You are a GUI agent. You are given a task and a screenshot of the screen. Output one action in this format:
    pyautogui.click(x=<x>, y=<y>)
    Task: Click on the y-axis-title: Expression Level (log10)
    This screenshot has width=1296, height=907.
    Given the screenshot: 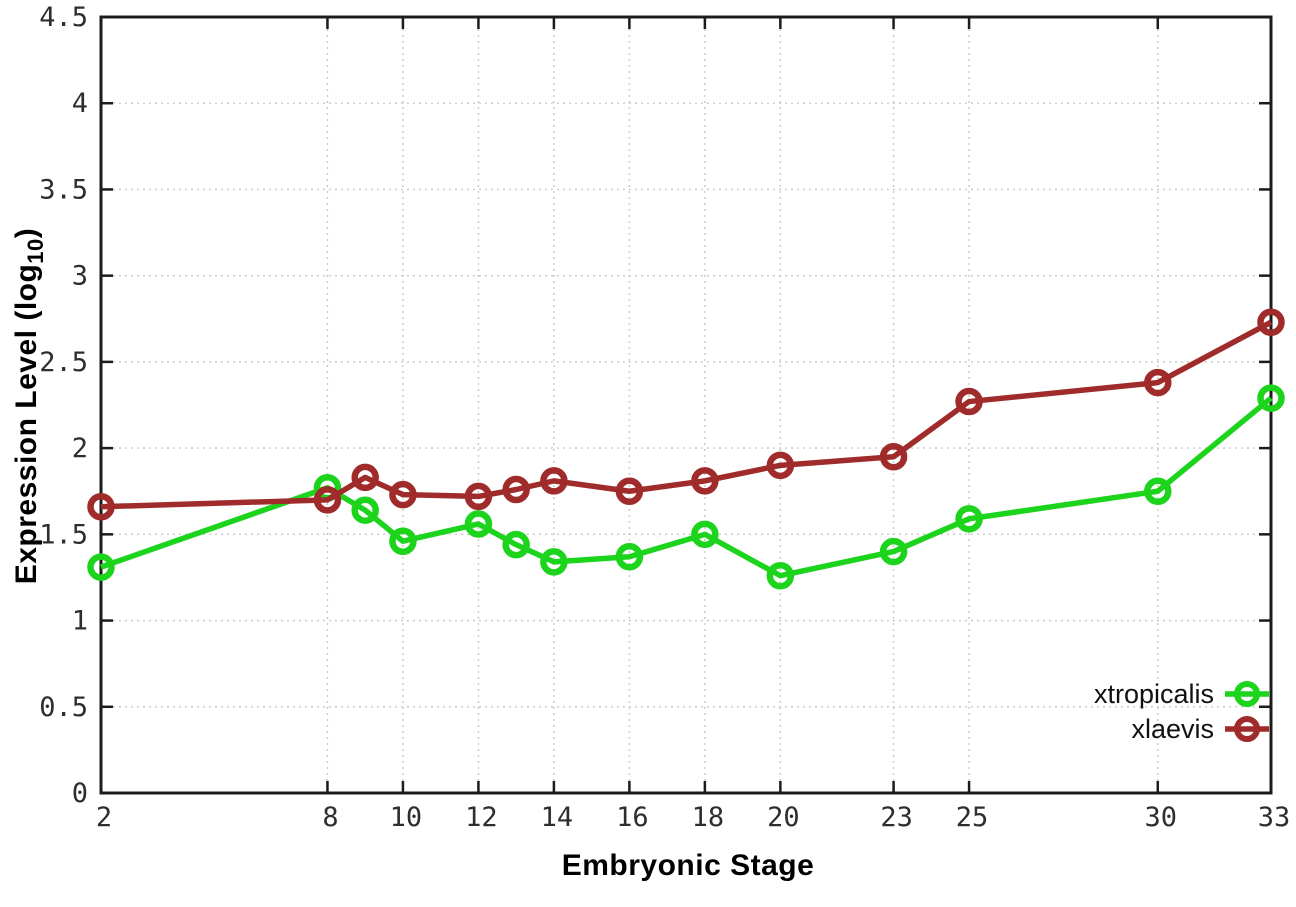 What is the action you would take?
    pyautogui.click(x=29, y=406)
    